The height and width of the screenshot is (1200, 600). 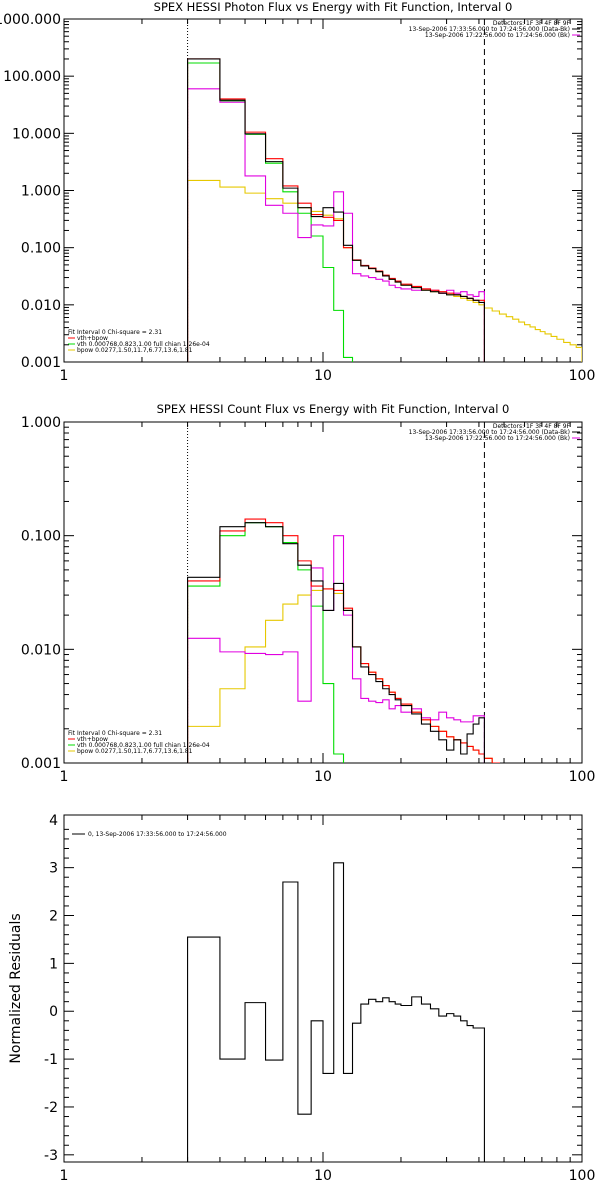 I want to click on y-tick-label: 1, so click(x=53, y=964).